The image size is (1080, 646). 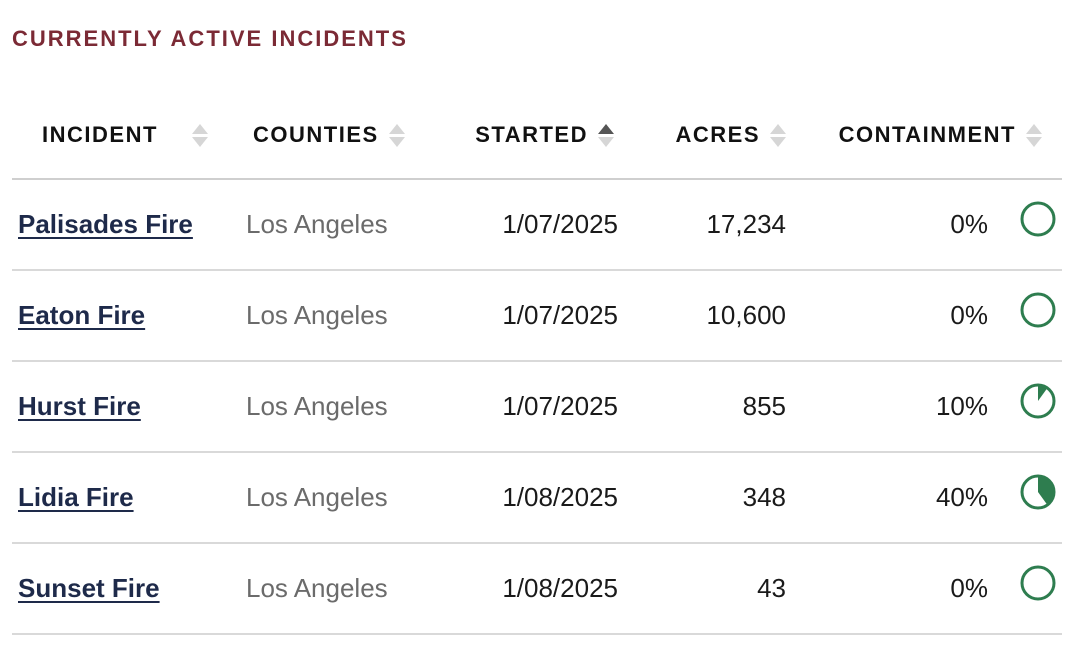 I want to click on table-row: Sunset Fire Los Angeles 1/08/2025 43 0%, so click(x=537, y=589).